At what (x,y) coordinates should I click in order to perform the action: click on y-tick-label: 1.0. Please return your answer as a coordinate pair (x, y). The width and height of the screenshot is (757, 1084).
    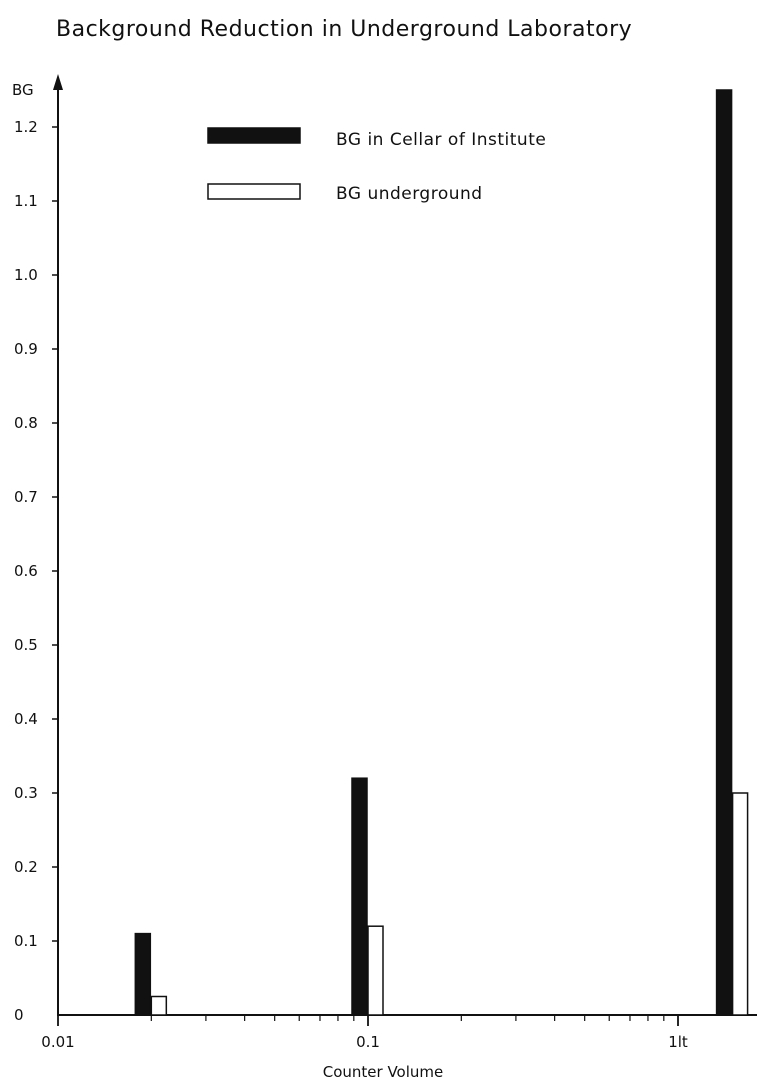
    Looking at the image, I should click on (26, 275).